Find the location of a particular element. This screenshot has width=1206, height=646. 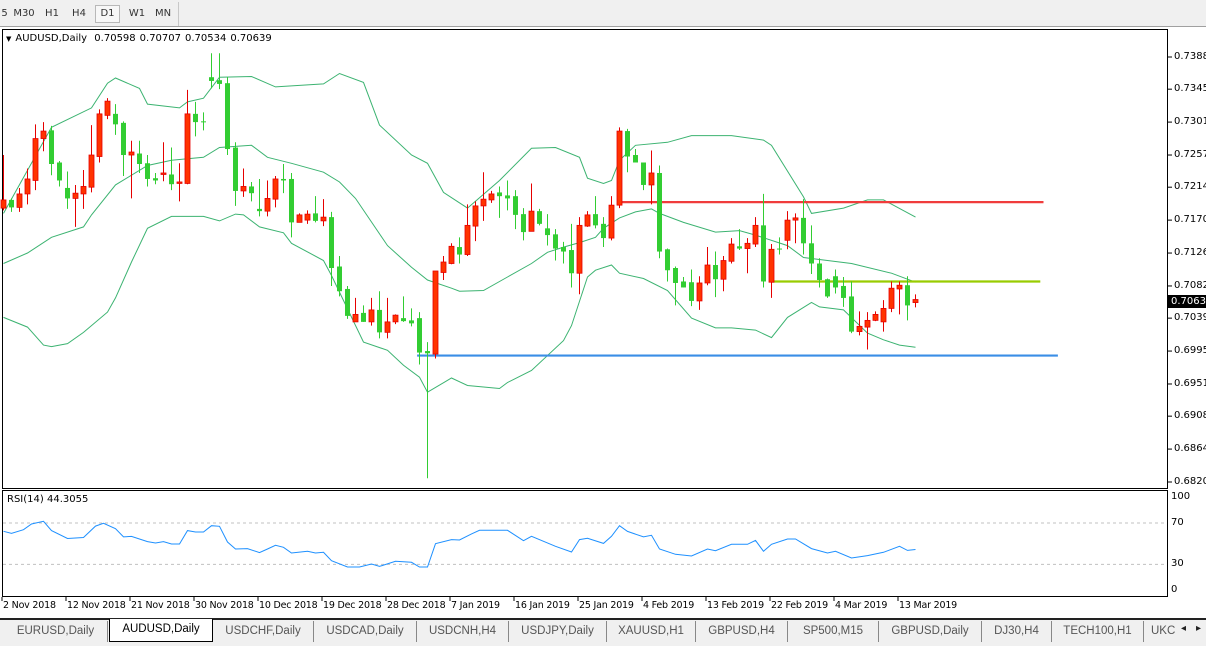

time-tick-label: 25 Jan 2019 is located at coordinates (606, 605).